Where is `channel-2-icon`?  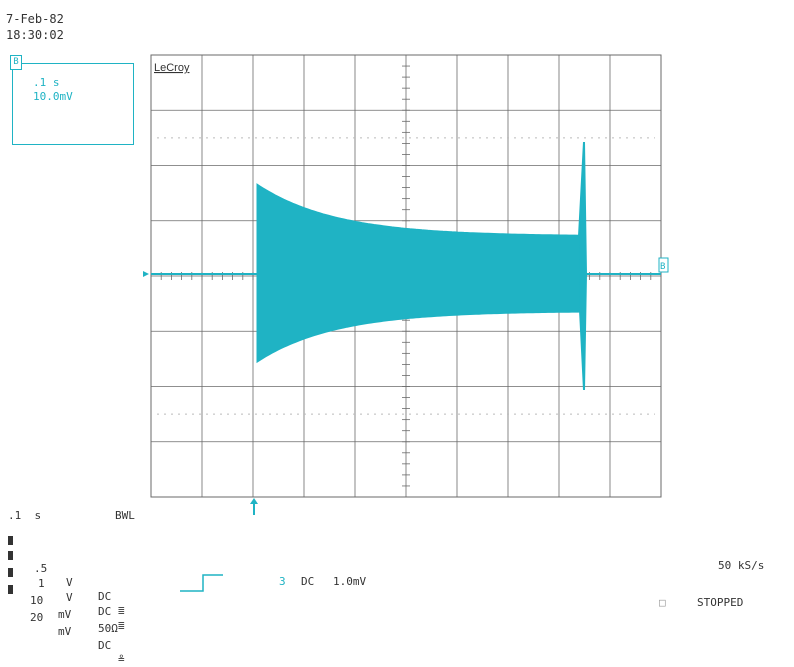 channel-2-icon is located at coordinates (10, 555).